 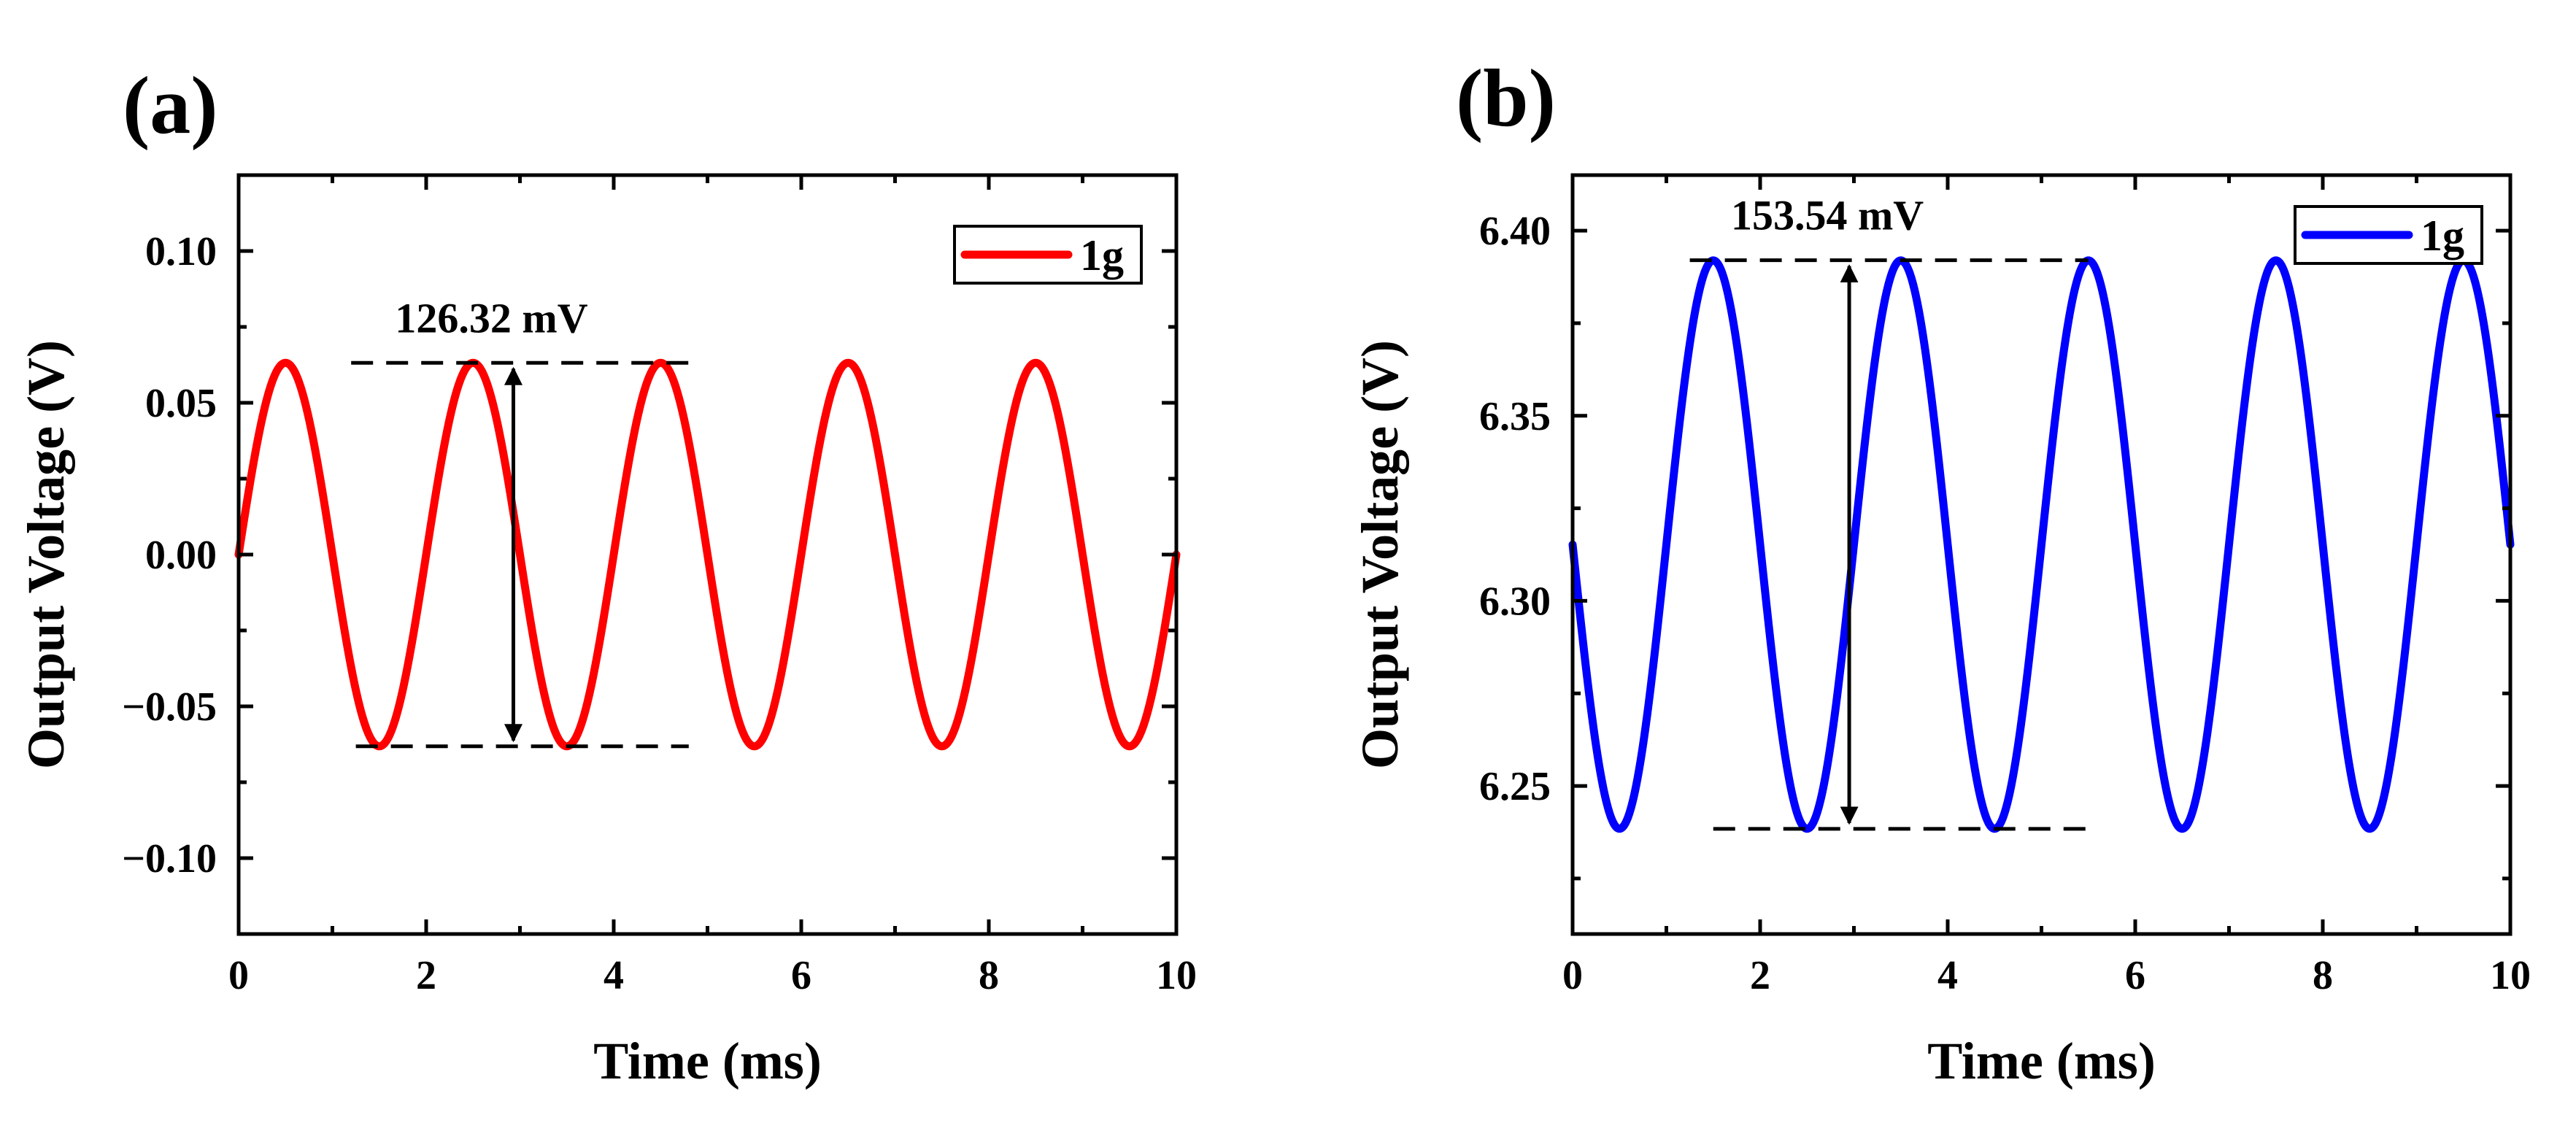 What do you see at coordinates (1515, 787) in the screenshot?
I see `y-tick-label: 6.25` at bounding box center [1515, 787].